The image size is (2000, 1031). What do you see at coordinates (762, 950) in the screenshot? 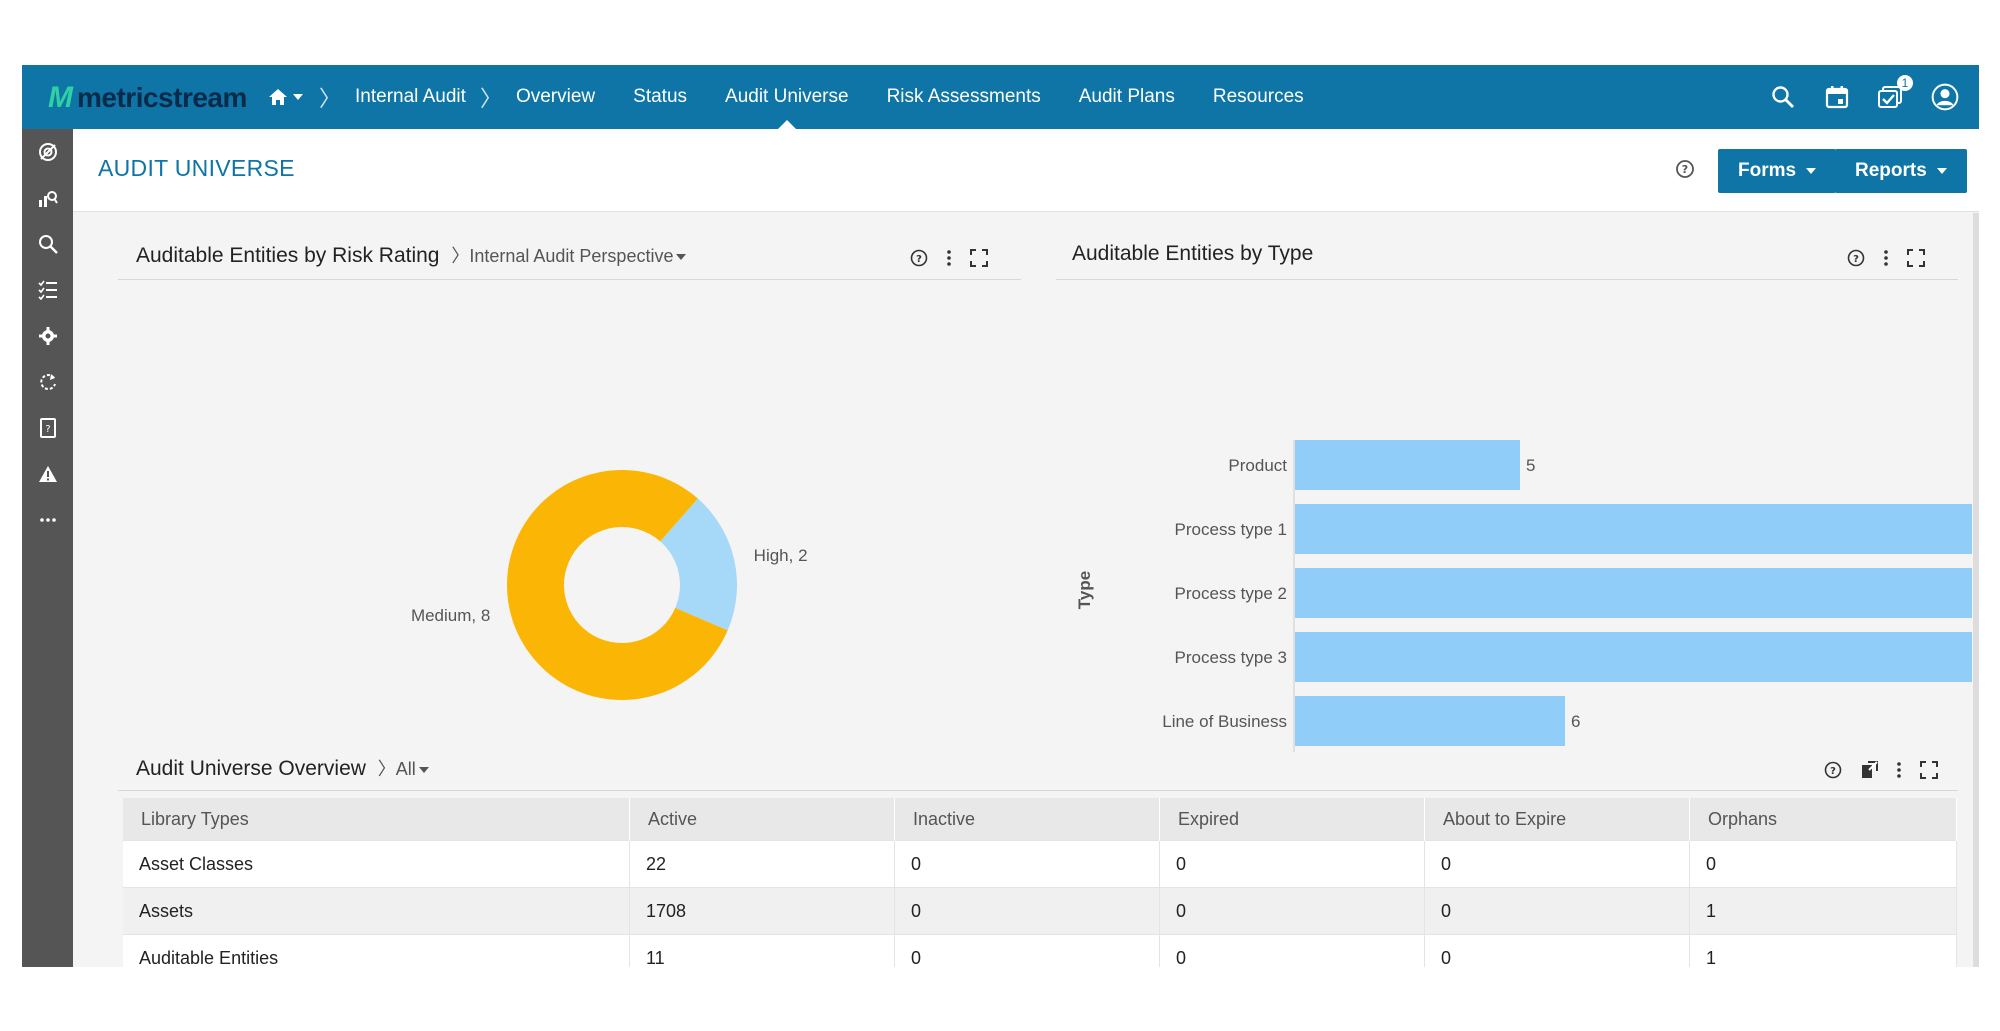
I see `cell-active-link: 11` at bounding box center [762, 950].